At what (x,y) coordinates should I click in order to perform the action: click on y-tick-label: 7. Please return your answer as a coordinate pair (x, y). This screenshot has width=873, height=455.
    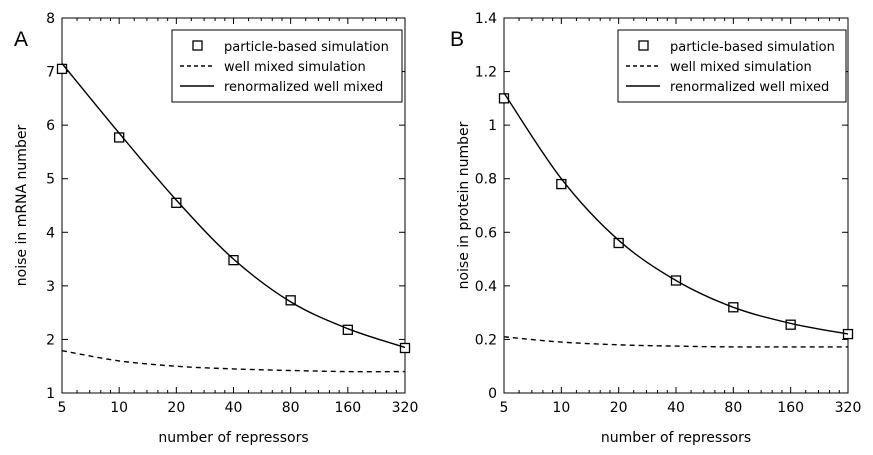
    Looking at the image, I should click on (50, 73).